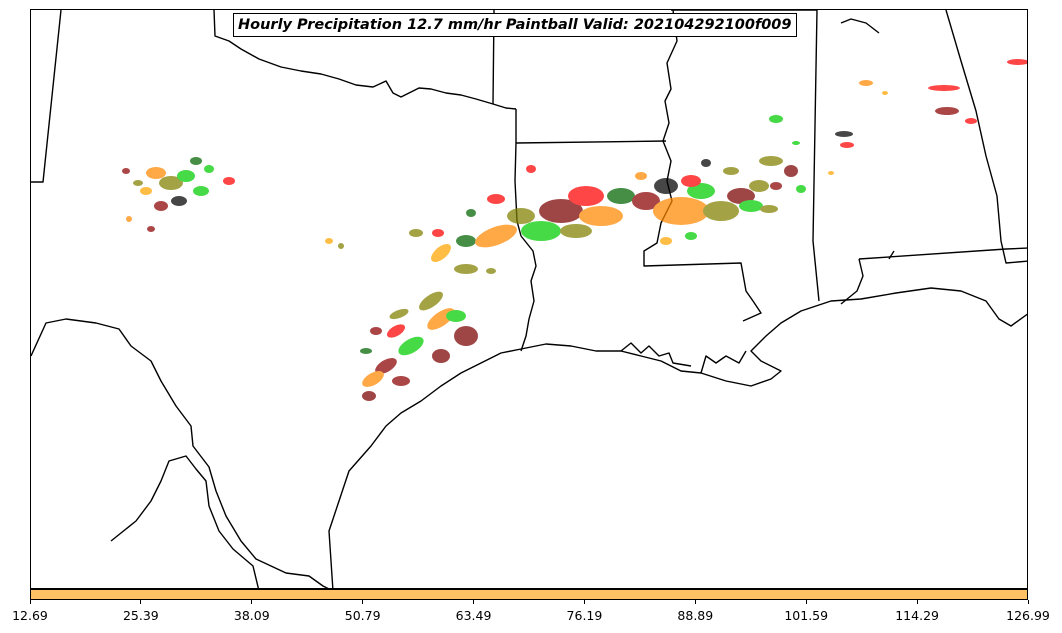 This screenshot has width=1062, height=633. I want to click on louisiana-marsh, so click(656, 354).